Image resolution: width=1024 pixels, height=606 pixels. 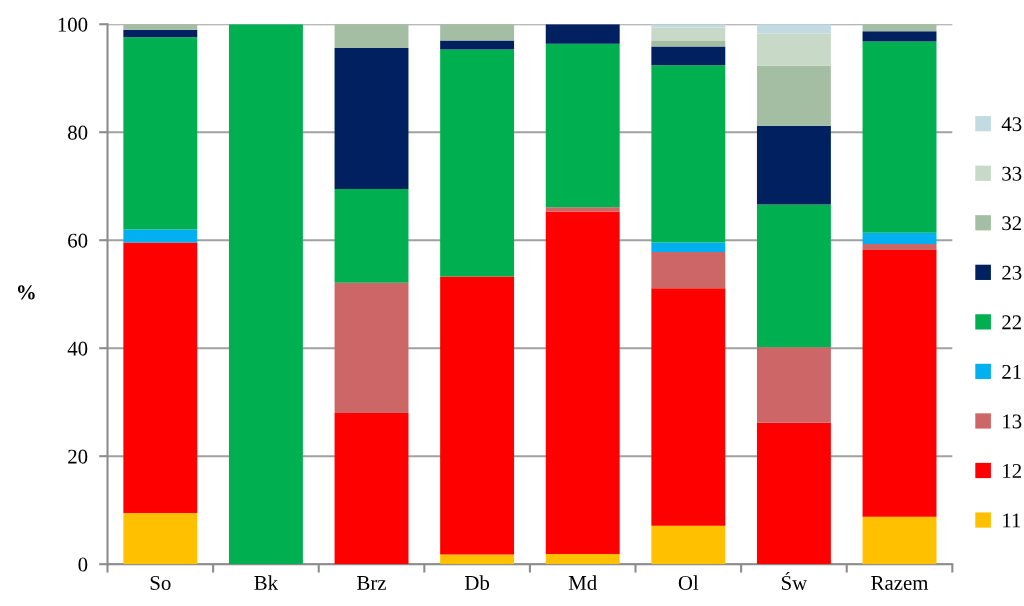 What do you see at coordinates (83, 564) in the screenshot?
I see `y-tick-label: 0` at bounding box center [83, 564].